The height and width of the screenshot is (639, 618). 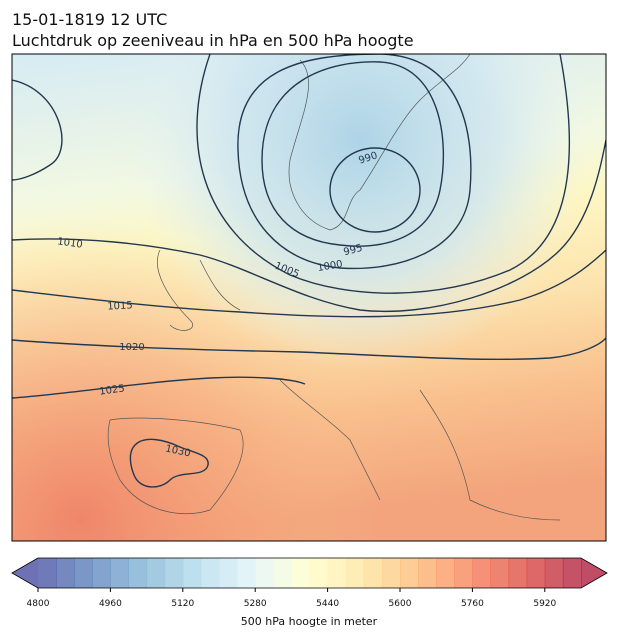 I want to click on isobar-label: 1000, so click(x=330, y=266).